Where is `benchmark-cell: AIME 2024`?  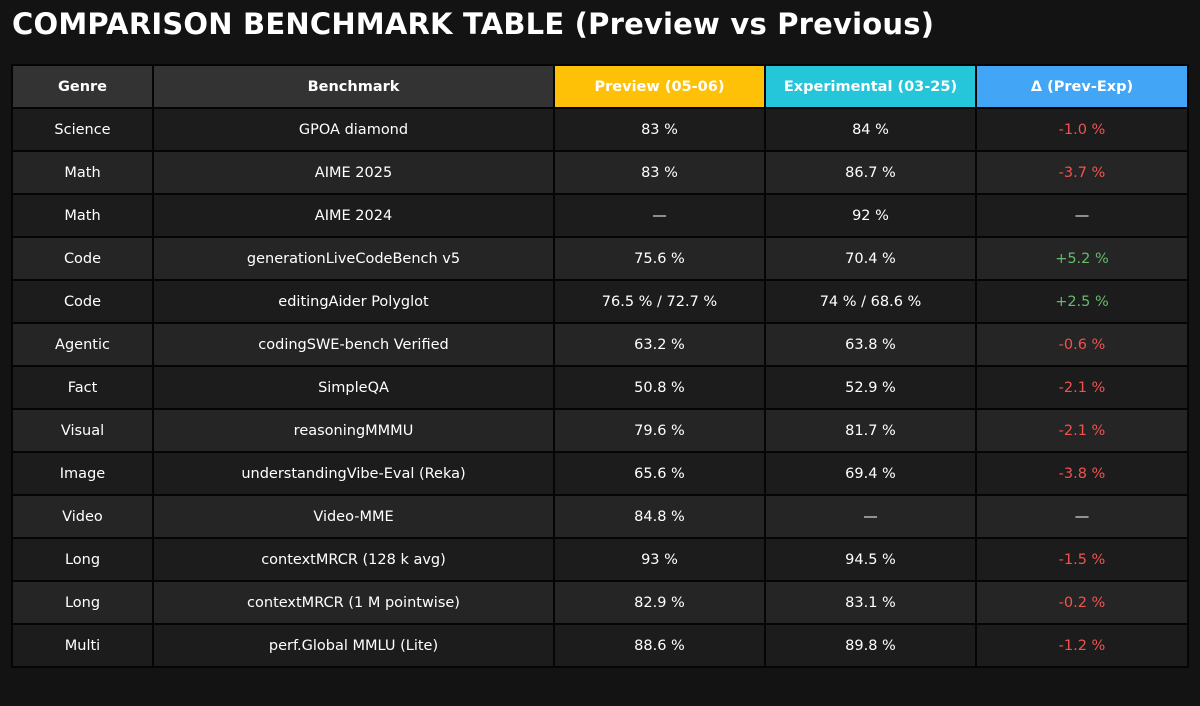
benchmark-cell: AIME 2024 is located at coordinates (353, 215).